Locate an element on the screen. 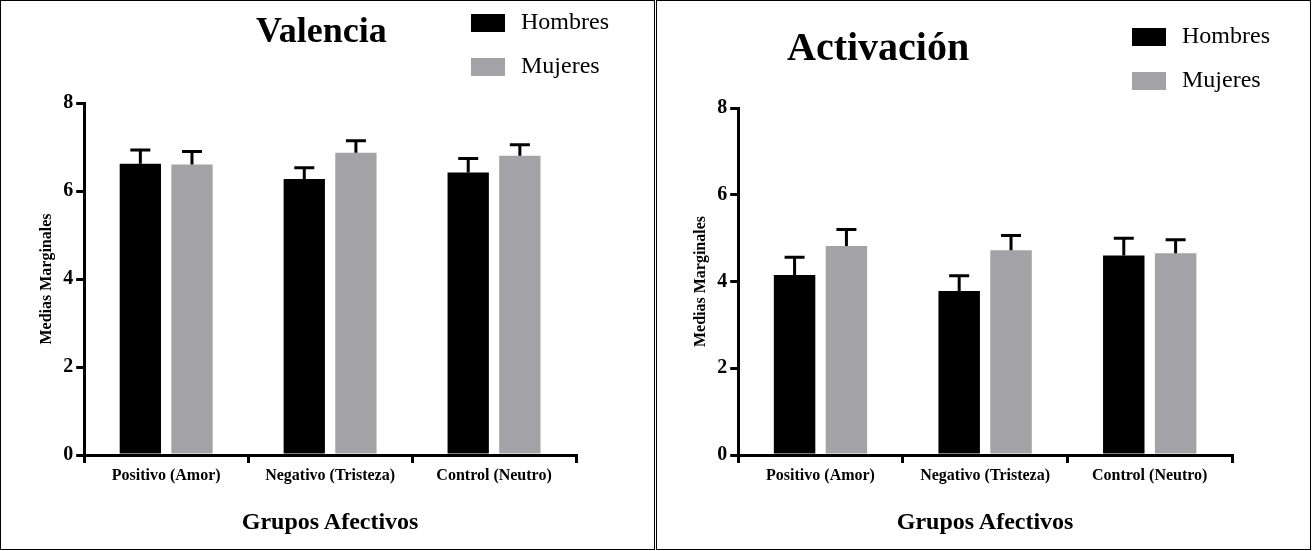  chart-title: Activación is located at coordinates (878, 46).